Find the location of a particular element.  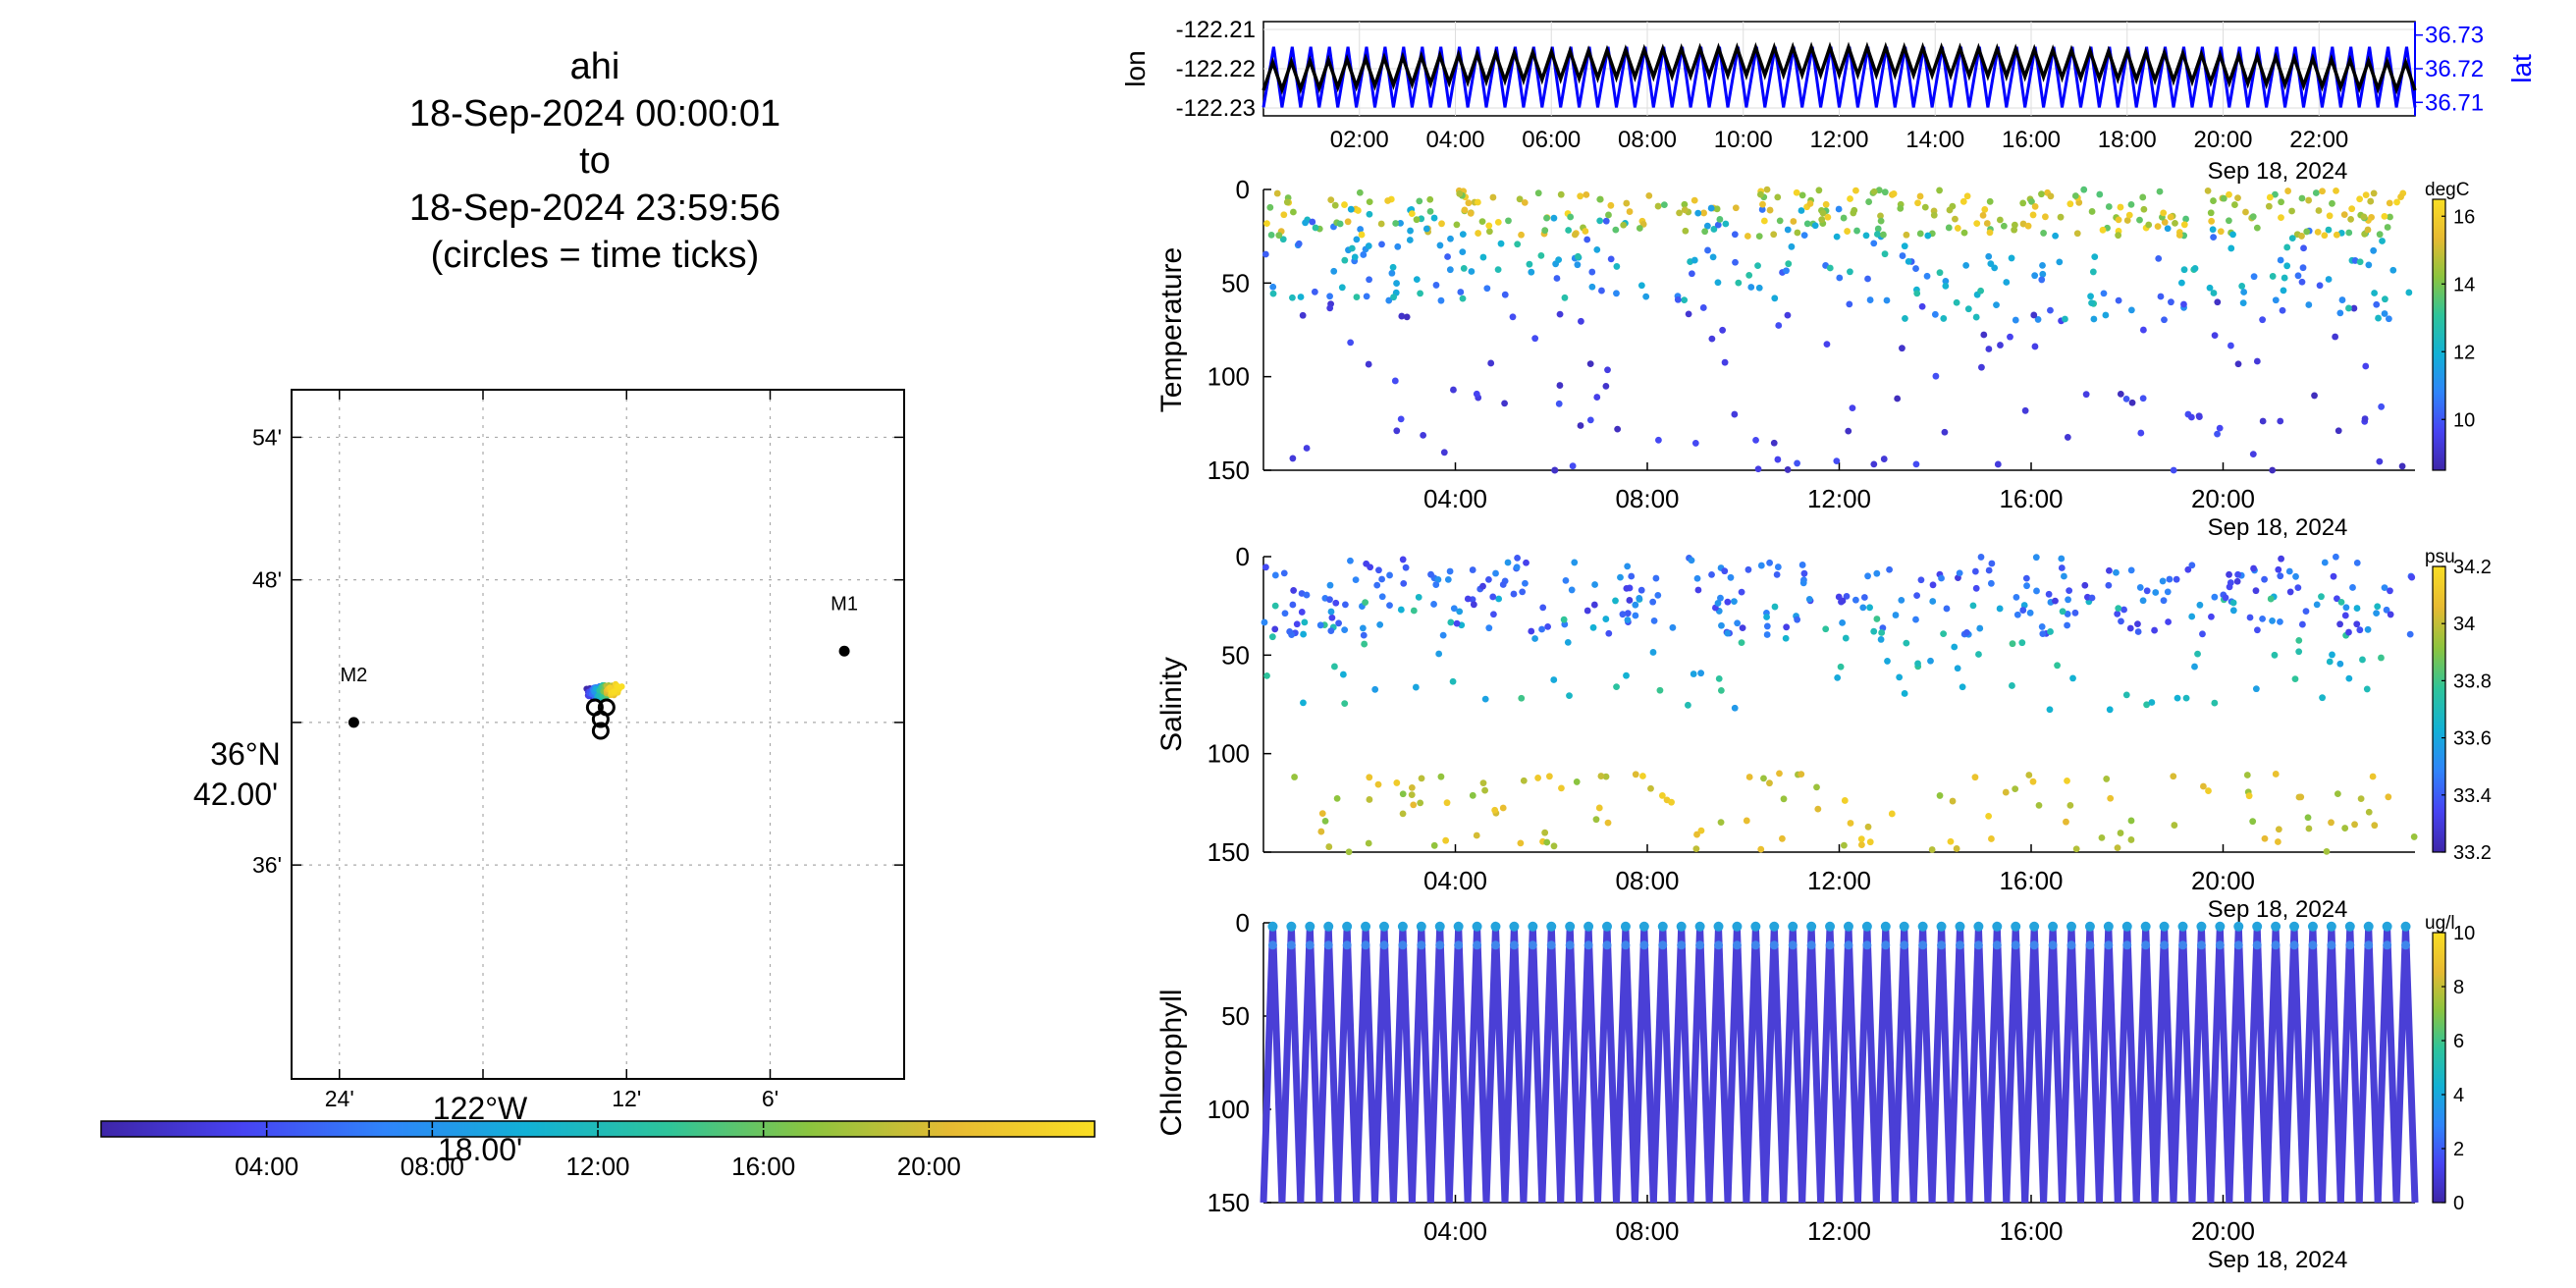

lat-tick-label: 36.71 is located at coordinates (2454, 102).